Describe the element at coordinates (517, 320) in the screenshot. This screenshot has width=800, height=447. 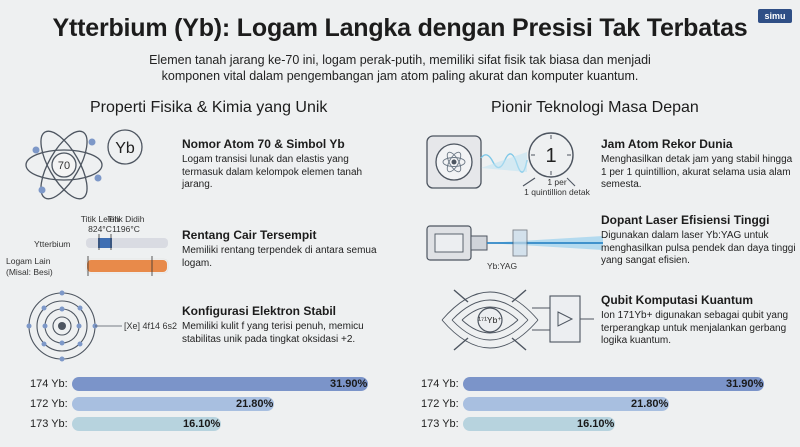
I see `qubit-icon: ¹⁷¹Yb⁺` at that location.